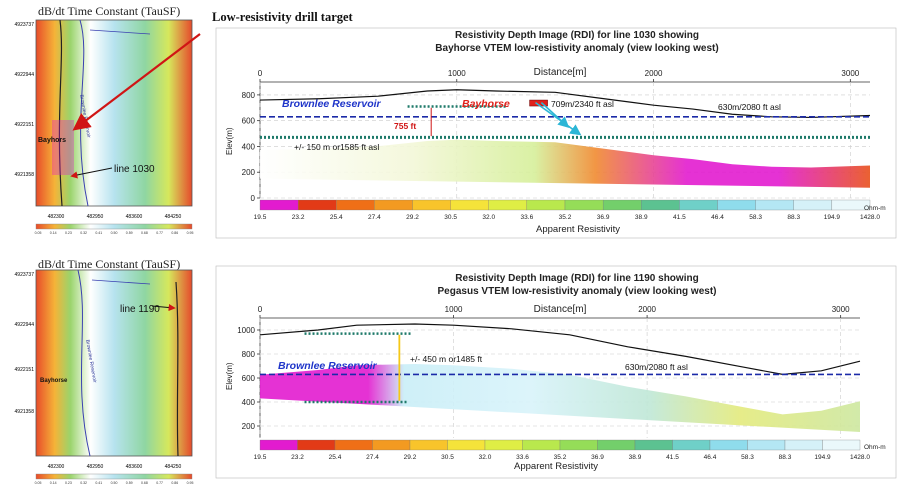 The width and height of the screenshot is (900, 485). What do you see at coordinates (336, 217) in the screenshot?
I see `colorbar-tick-label: 25.4` at bounding box center [336, 217].